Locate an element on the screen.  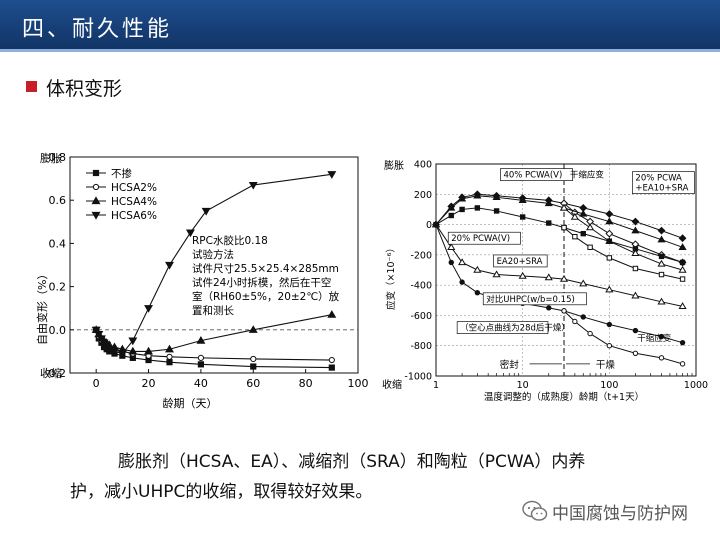
title-bar: 四、耐久性能 is located at coordinates (360, 26).